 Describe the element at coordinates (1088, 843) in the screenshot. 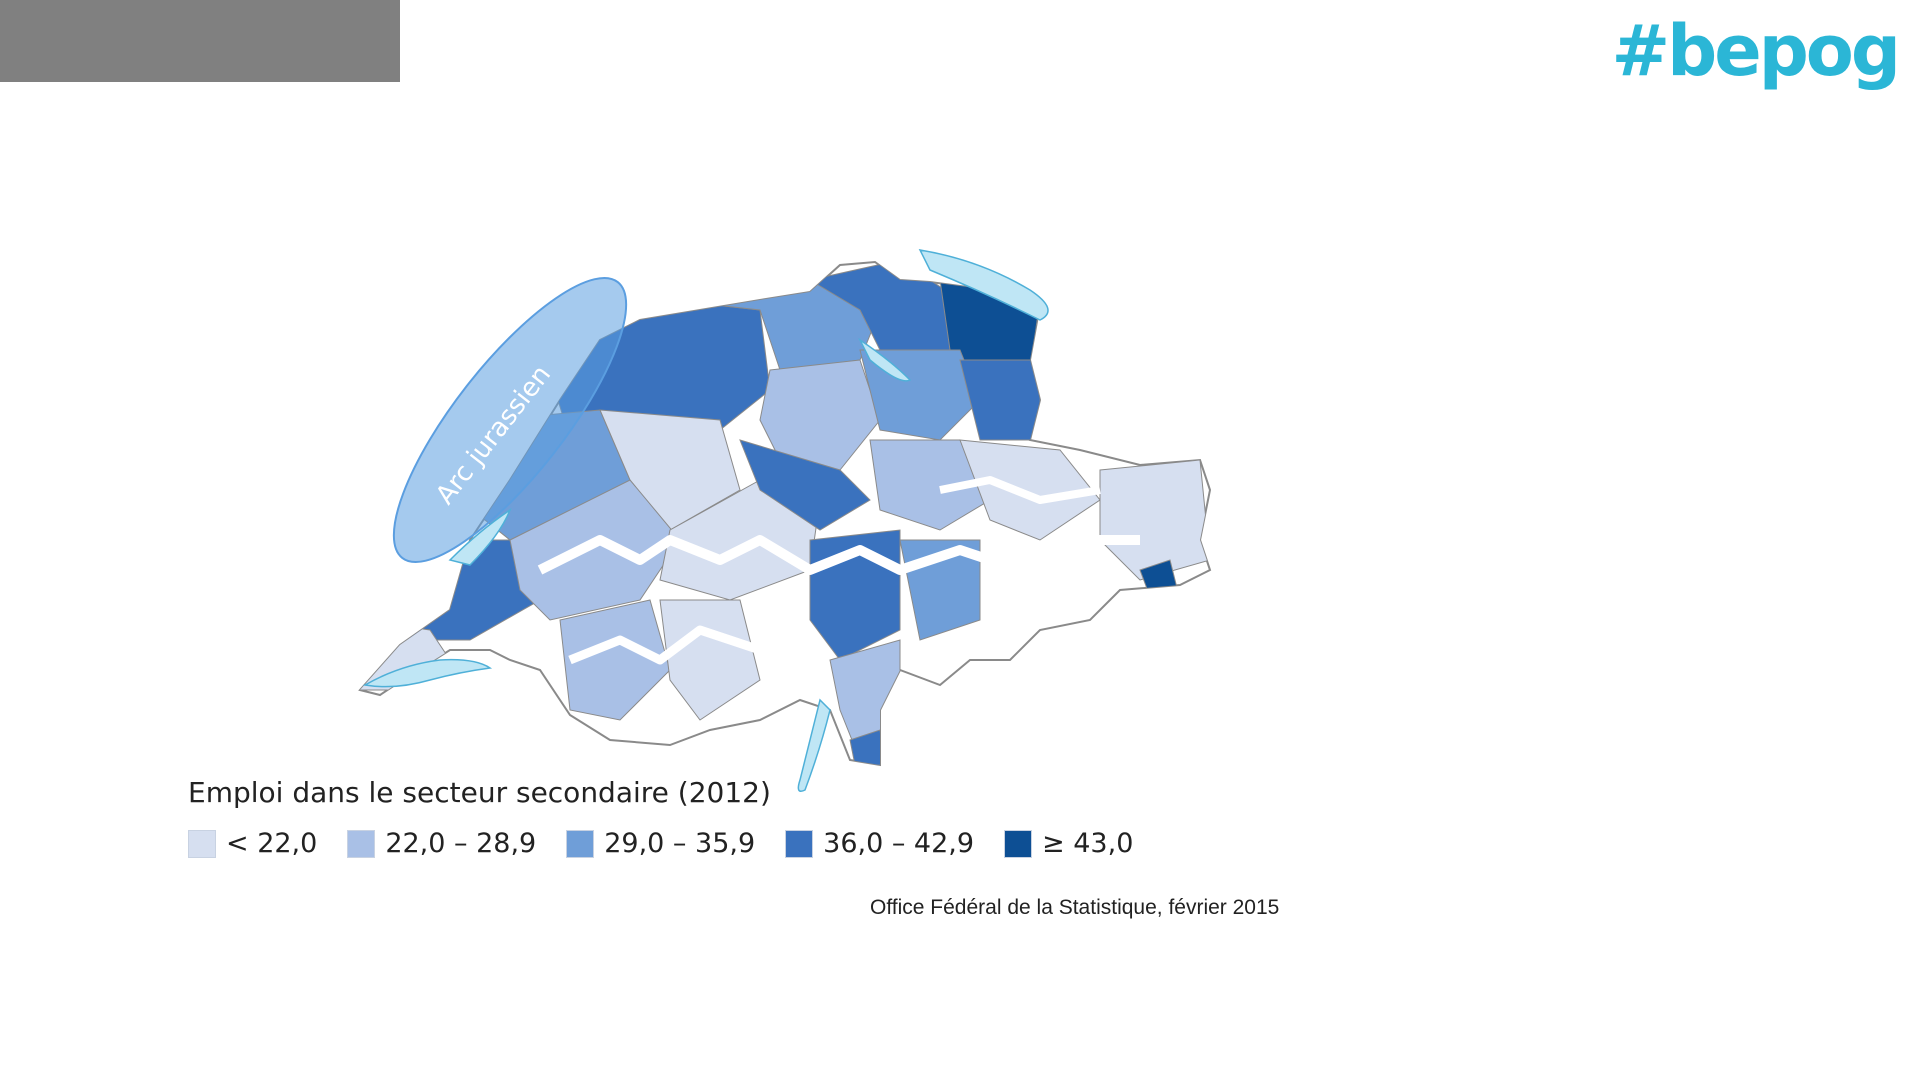

I see `legend-label: ≥ 43,0` at that location.